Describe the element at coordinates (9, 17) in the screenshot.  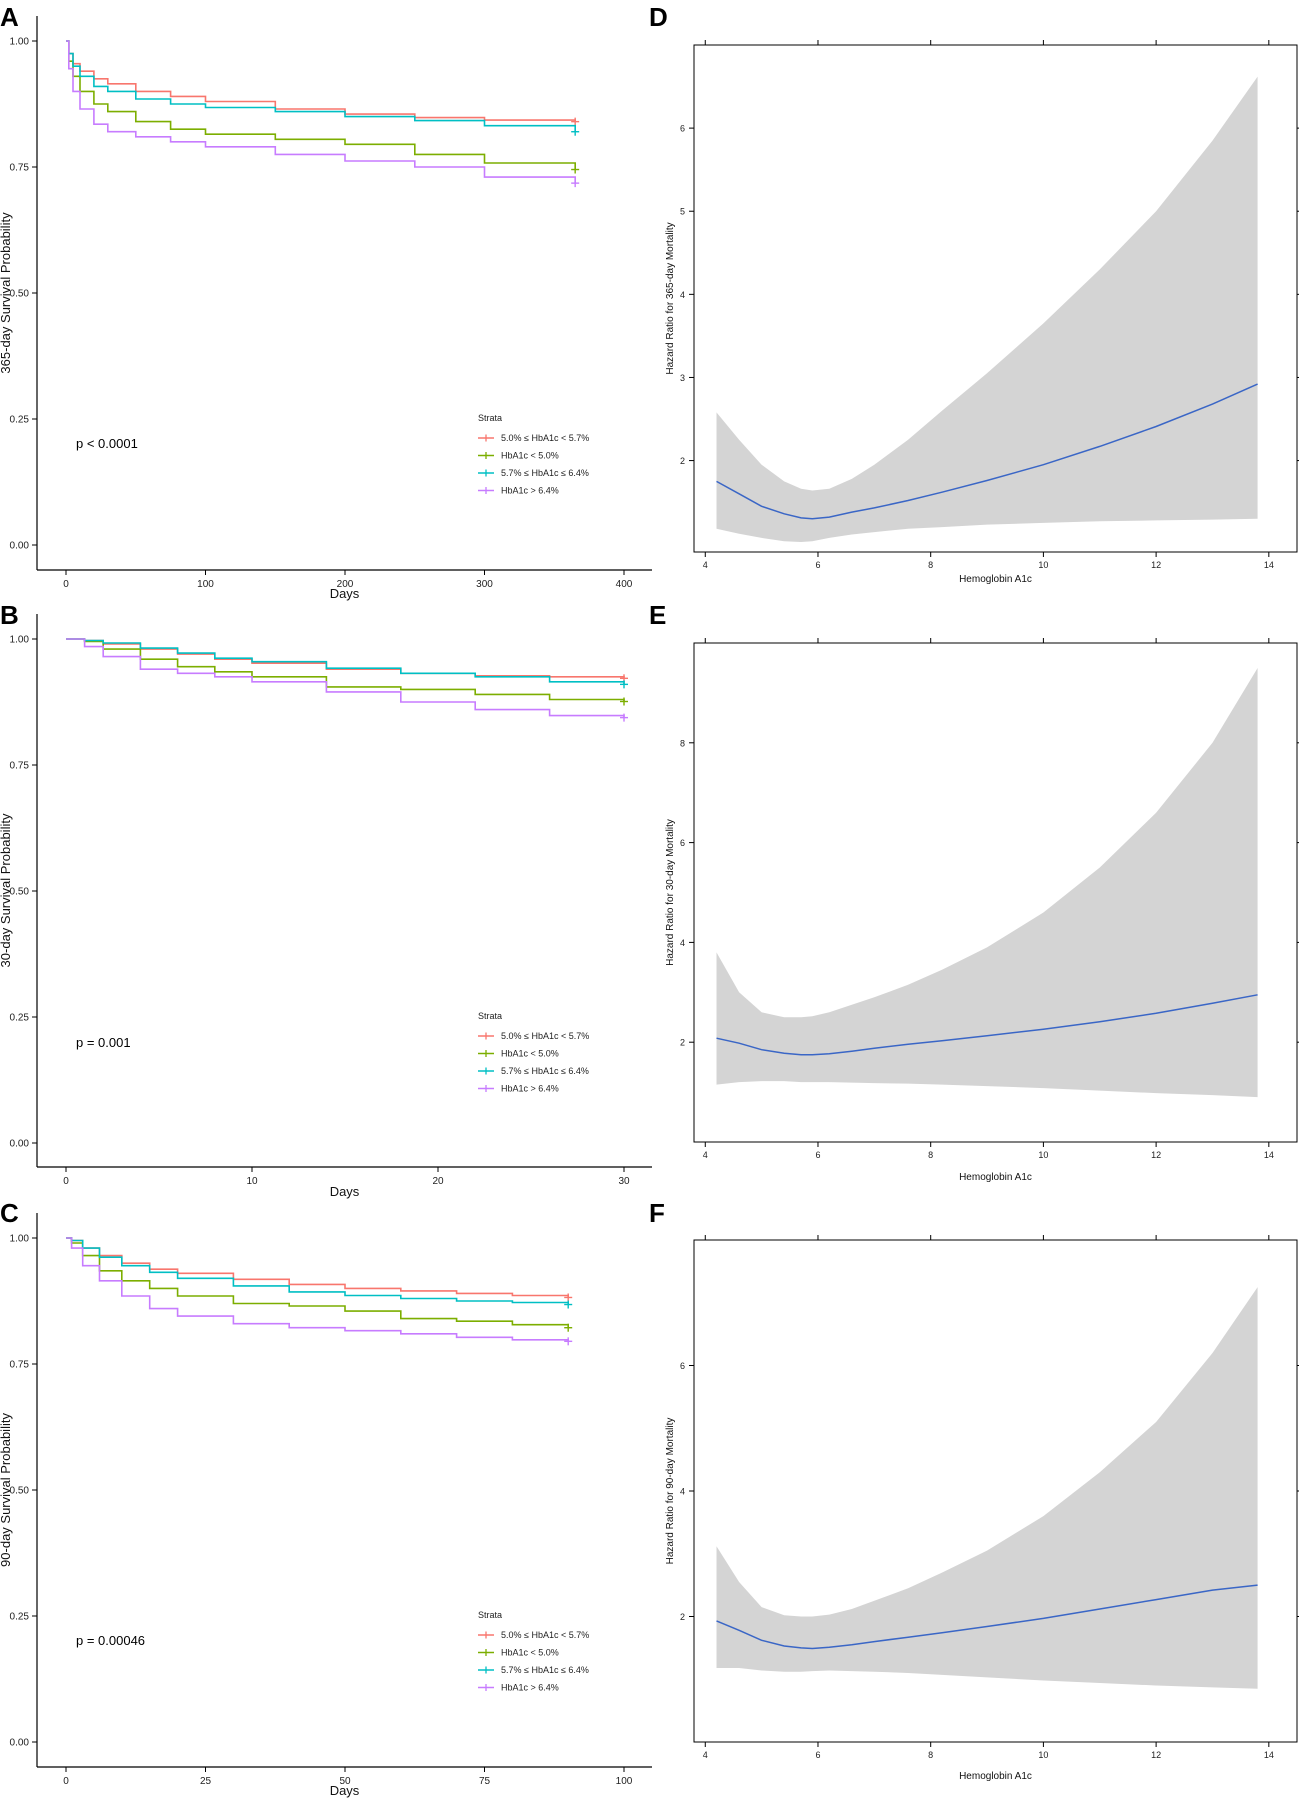
I see `panel-letter: A` at that location.